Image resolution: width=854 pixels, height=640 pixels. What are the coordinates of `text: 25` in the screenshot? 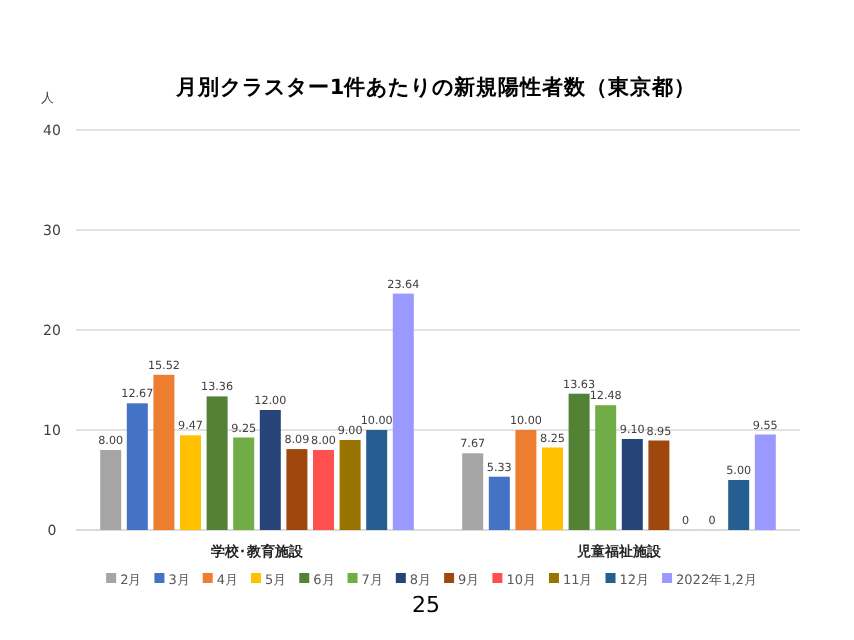 It's located at (426, 605).